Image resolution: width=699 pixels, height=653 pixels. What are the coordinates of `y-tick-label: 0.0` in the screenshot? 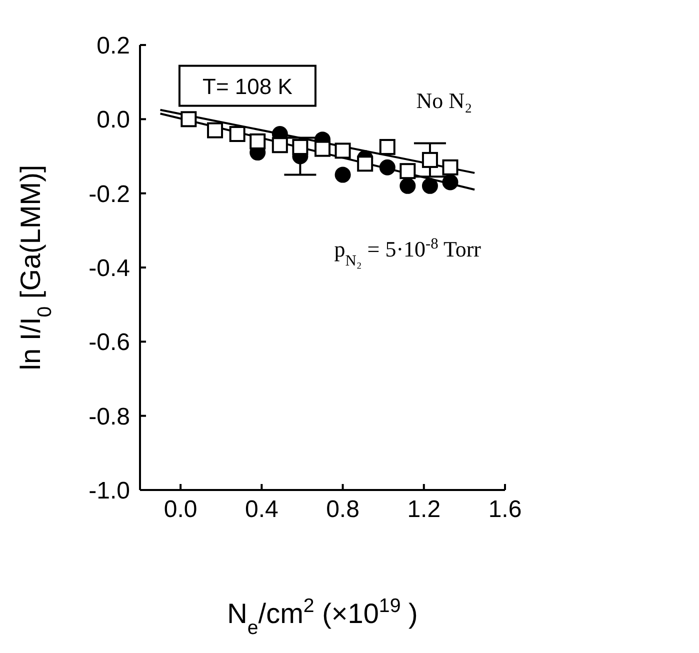 It's located at (113, 120).